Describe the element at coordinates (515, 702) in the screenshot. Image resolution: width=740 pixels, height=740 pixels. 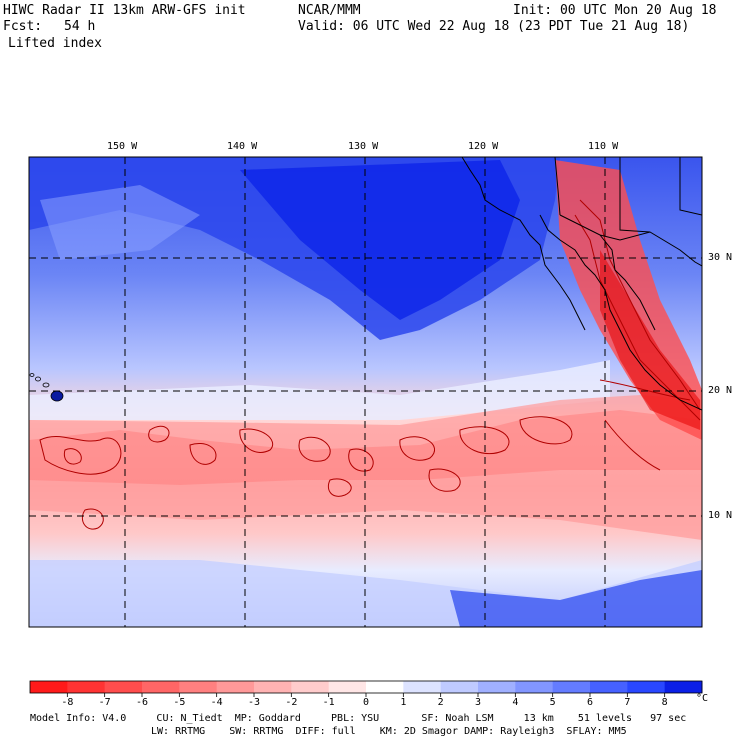
I see `colorbar-label: 4` at that location.